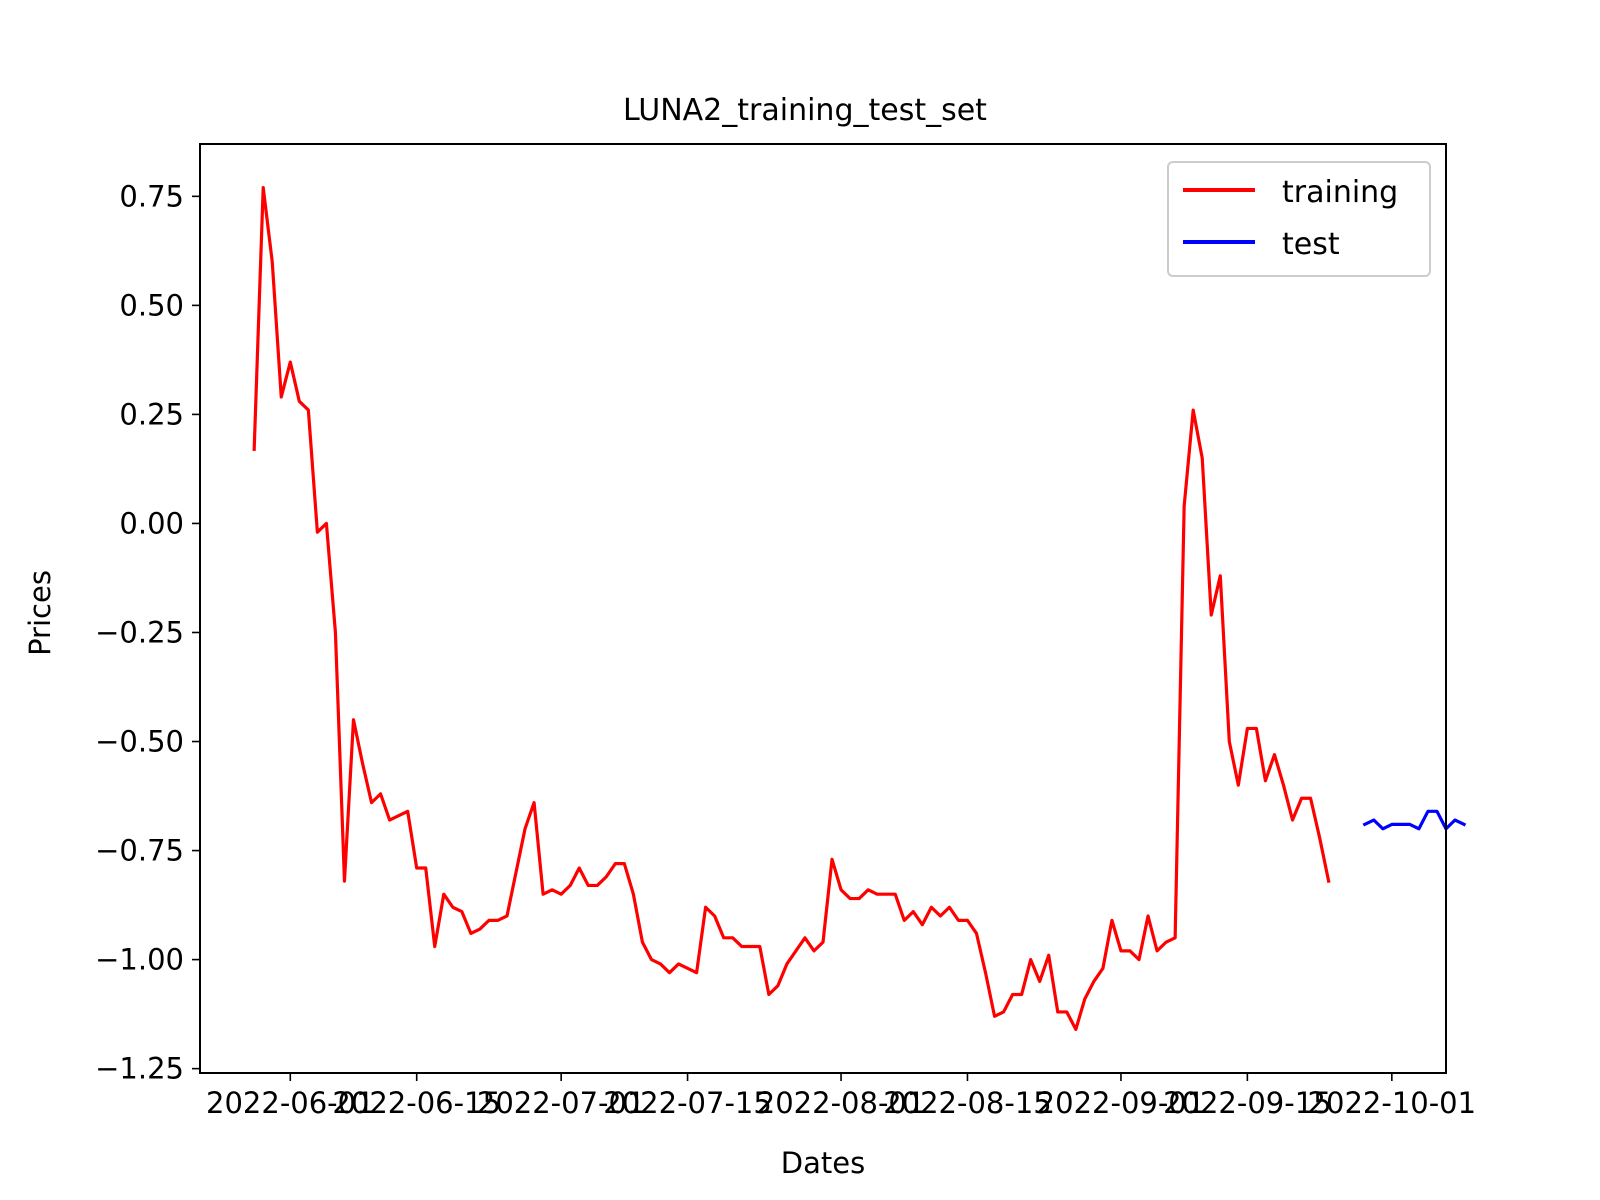 The width and height of the screenshot is (1600, 1200). What do you see at coordinates (139, 1069) in the screenshot?
I see `y-tick-label: −1.25` at bounding box center [139, 1069].